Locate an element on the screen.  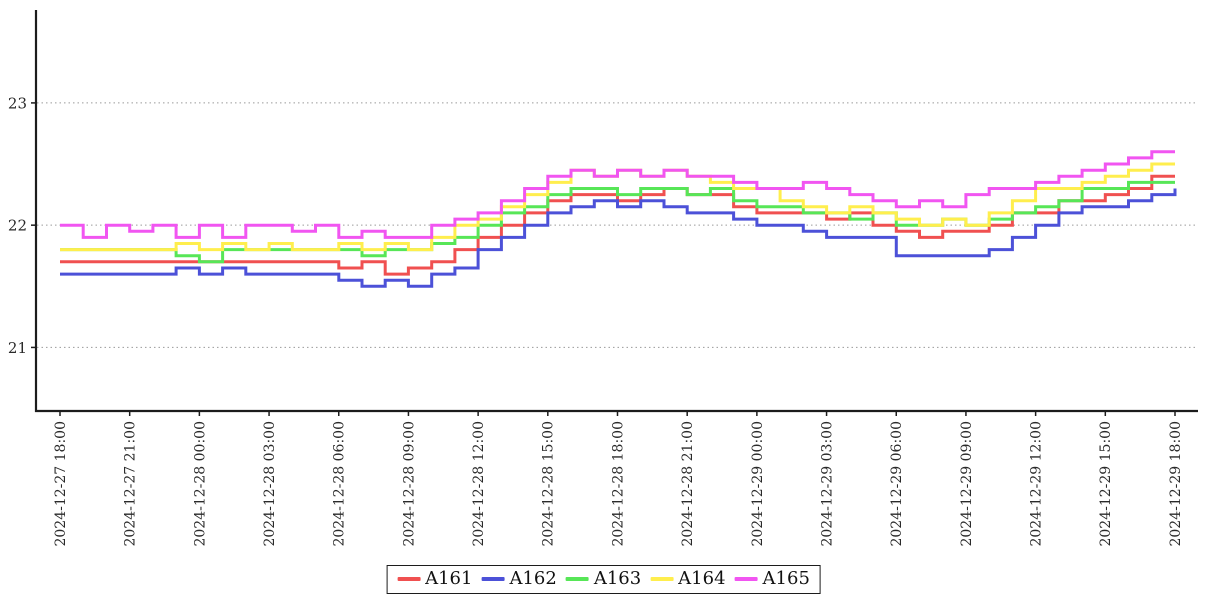
series-line-A165 is located at coordinates (617, 194).